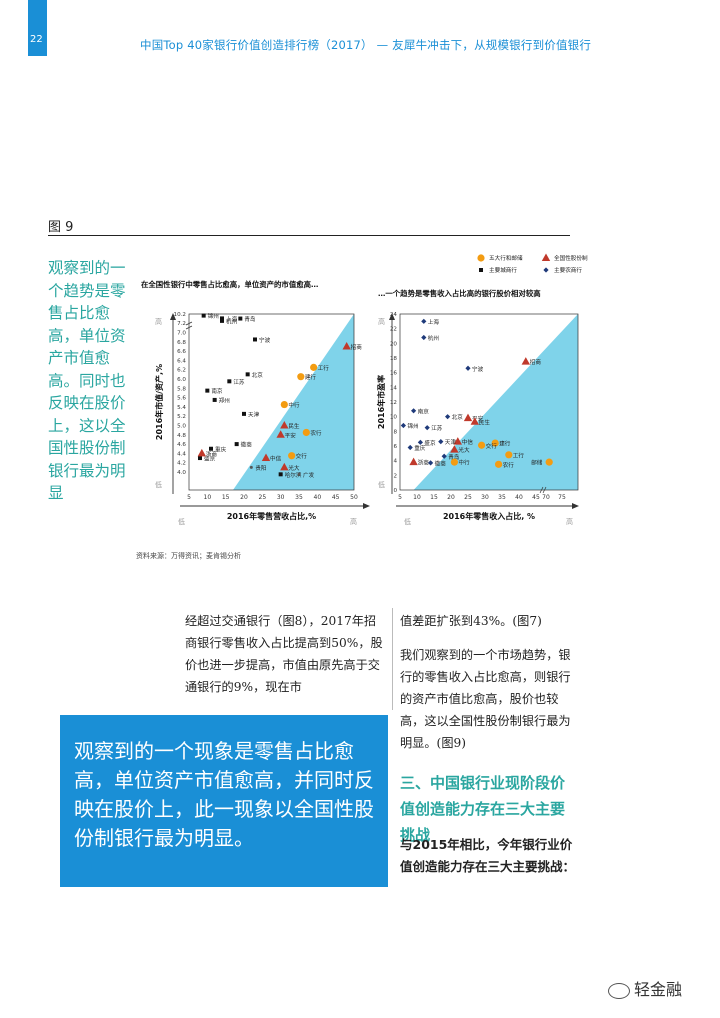  Describe the element at coordinates (503, 270) in the screenshot. I see `chart2-legend-label: 主要城商行` at that location.